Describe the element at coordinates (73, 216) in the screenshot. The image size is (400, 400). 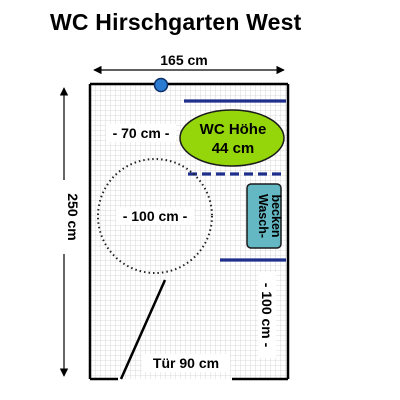
I see `height-label: 250 cm` at that location.